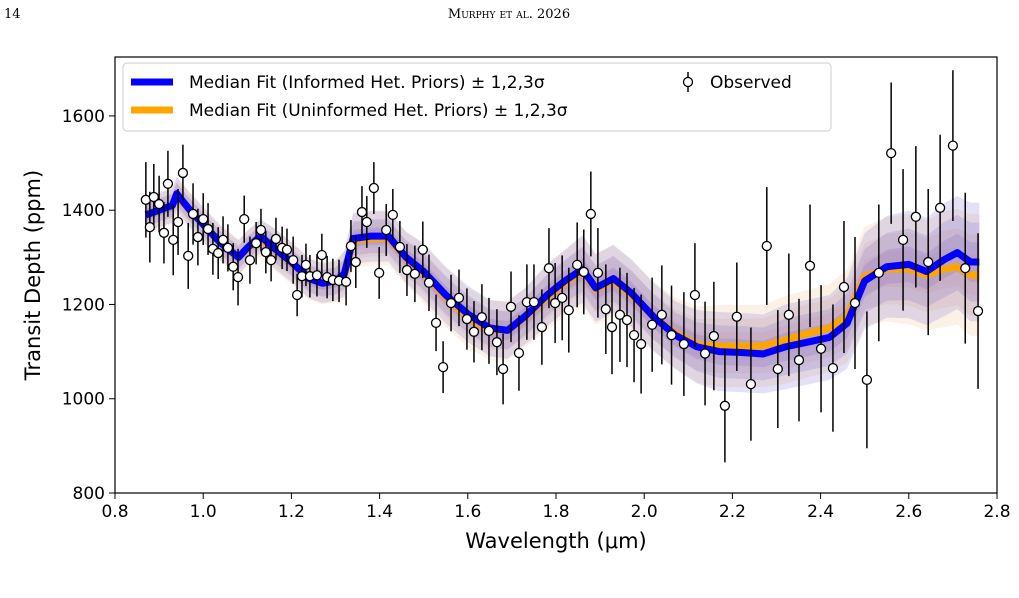 The image size is (1019, 598). Describe the element at coordinates (83, 305) in the screenshot. I see `y-tick-label: 1200` at that location.